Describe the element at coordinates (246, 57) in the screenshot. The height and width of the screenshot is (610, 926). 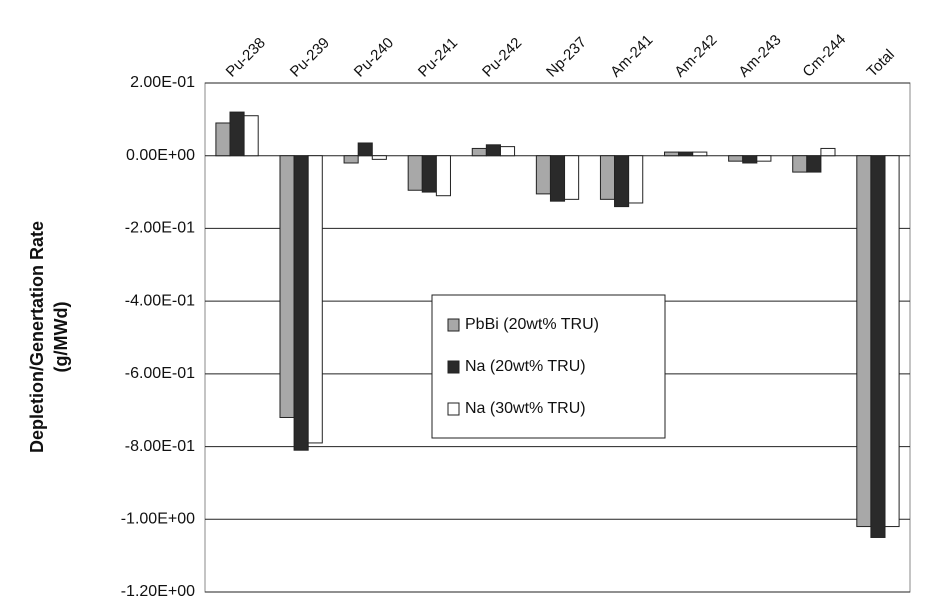
I see `x-tick-label: Pu-238` at that location.